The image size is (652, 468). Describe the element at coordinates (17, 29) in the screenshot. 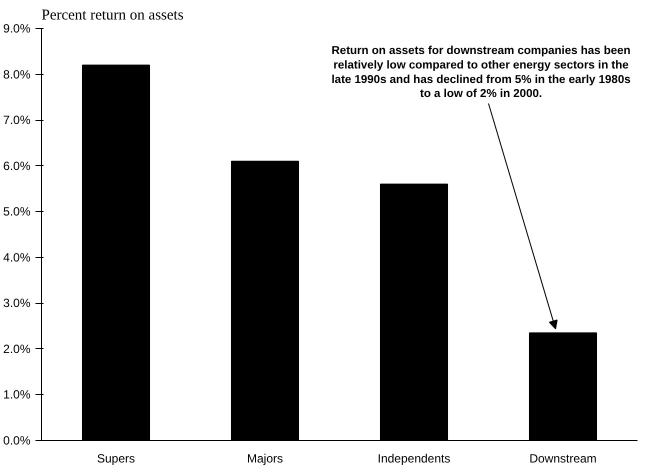

I see `y-tick-label: 9.0%` at that location.